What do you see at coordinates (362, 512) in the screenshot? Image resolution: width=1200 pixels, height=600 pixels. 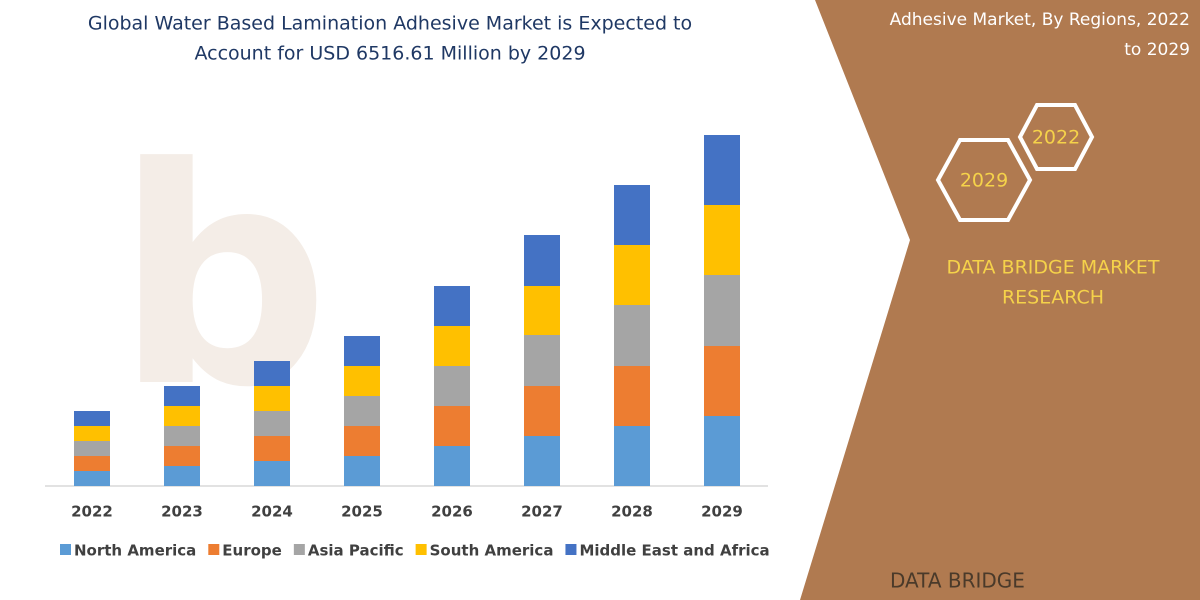 I see `x-tick-label: 2025` at bounding box center [362, 512].